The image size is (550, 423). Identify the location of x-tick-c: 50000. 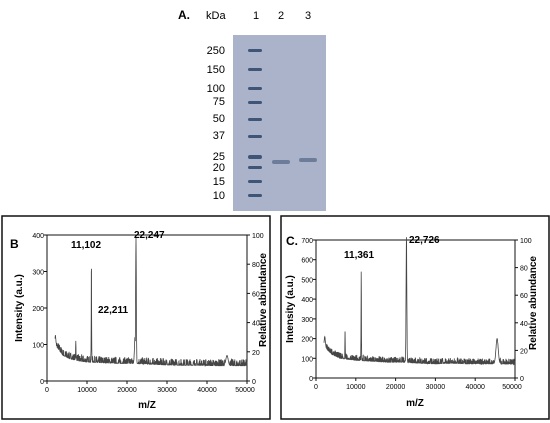
(512, 387).